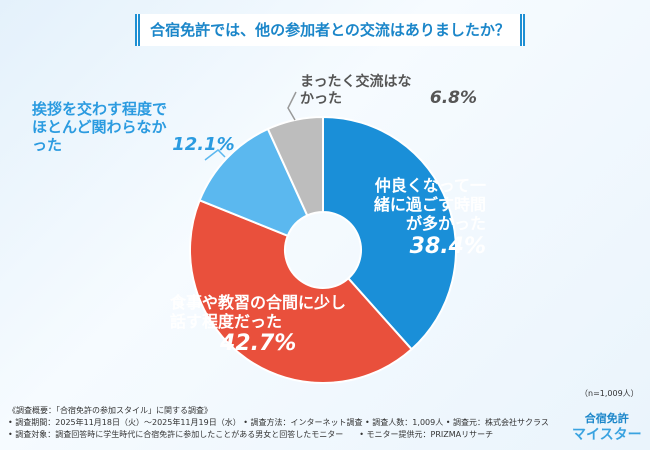 This screenshot has height=450, width=650. I want to click on slice-label-3: まったく交流はなかった 6.8%, so click(389, 91).